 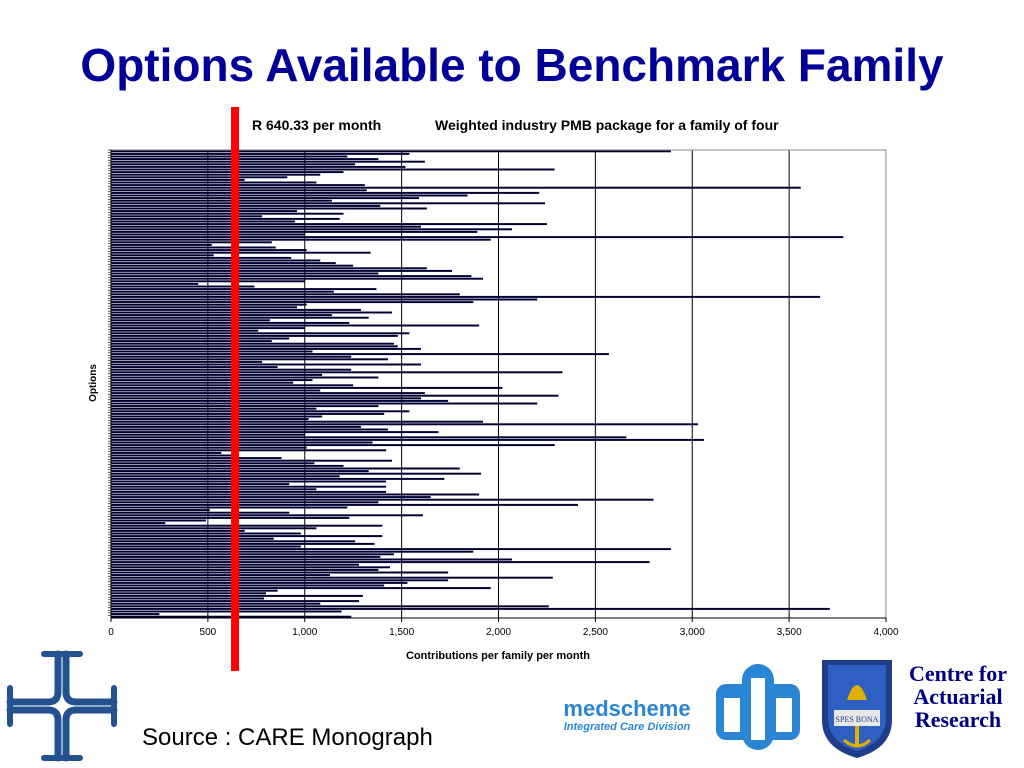 I want to click on uct-crest-icon: SPES BONA, so click(x=857, y=709).